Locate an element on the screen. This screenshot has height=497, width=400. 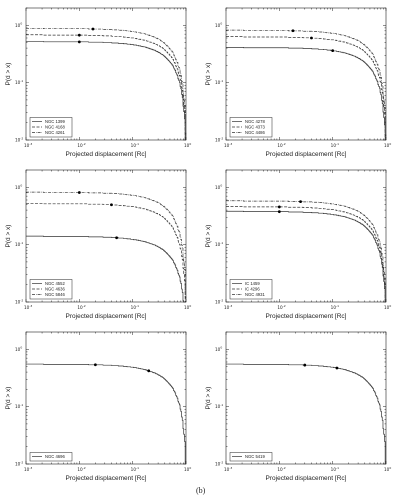
figure-label: (b) is located at coordinates (201, 490).